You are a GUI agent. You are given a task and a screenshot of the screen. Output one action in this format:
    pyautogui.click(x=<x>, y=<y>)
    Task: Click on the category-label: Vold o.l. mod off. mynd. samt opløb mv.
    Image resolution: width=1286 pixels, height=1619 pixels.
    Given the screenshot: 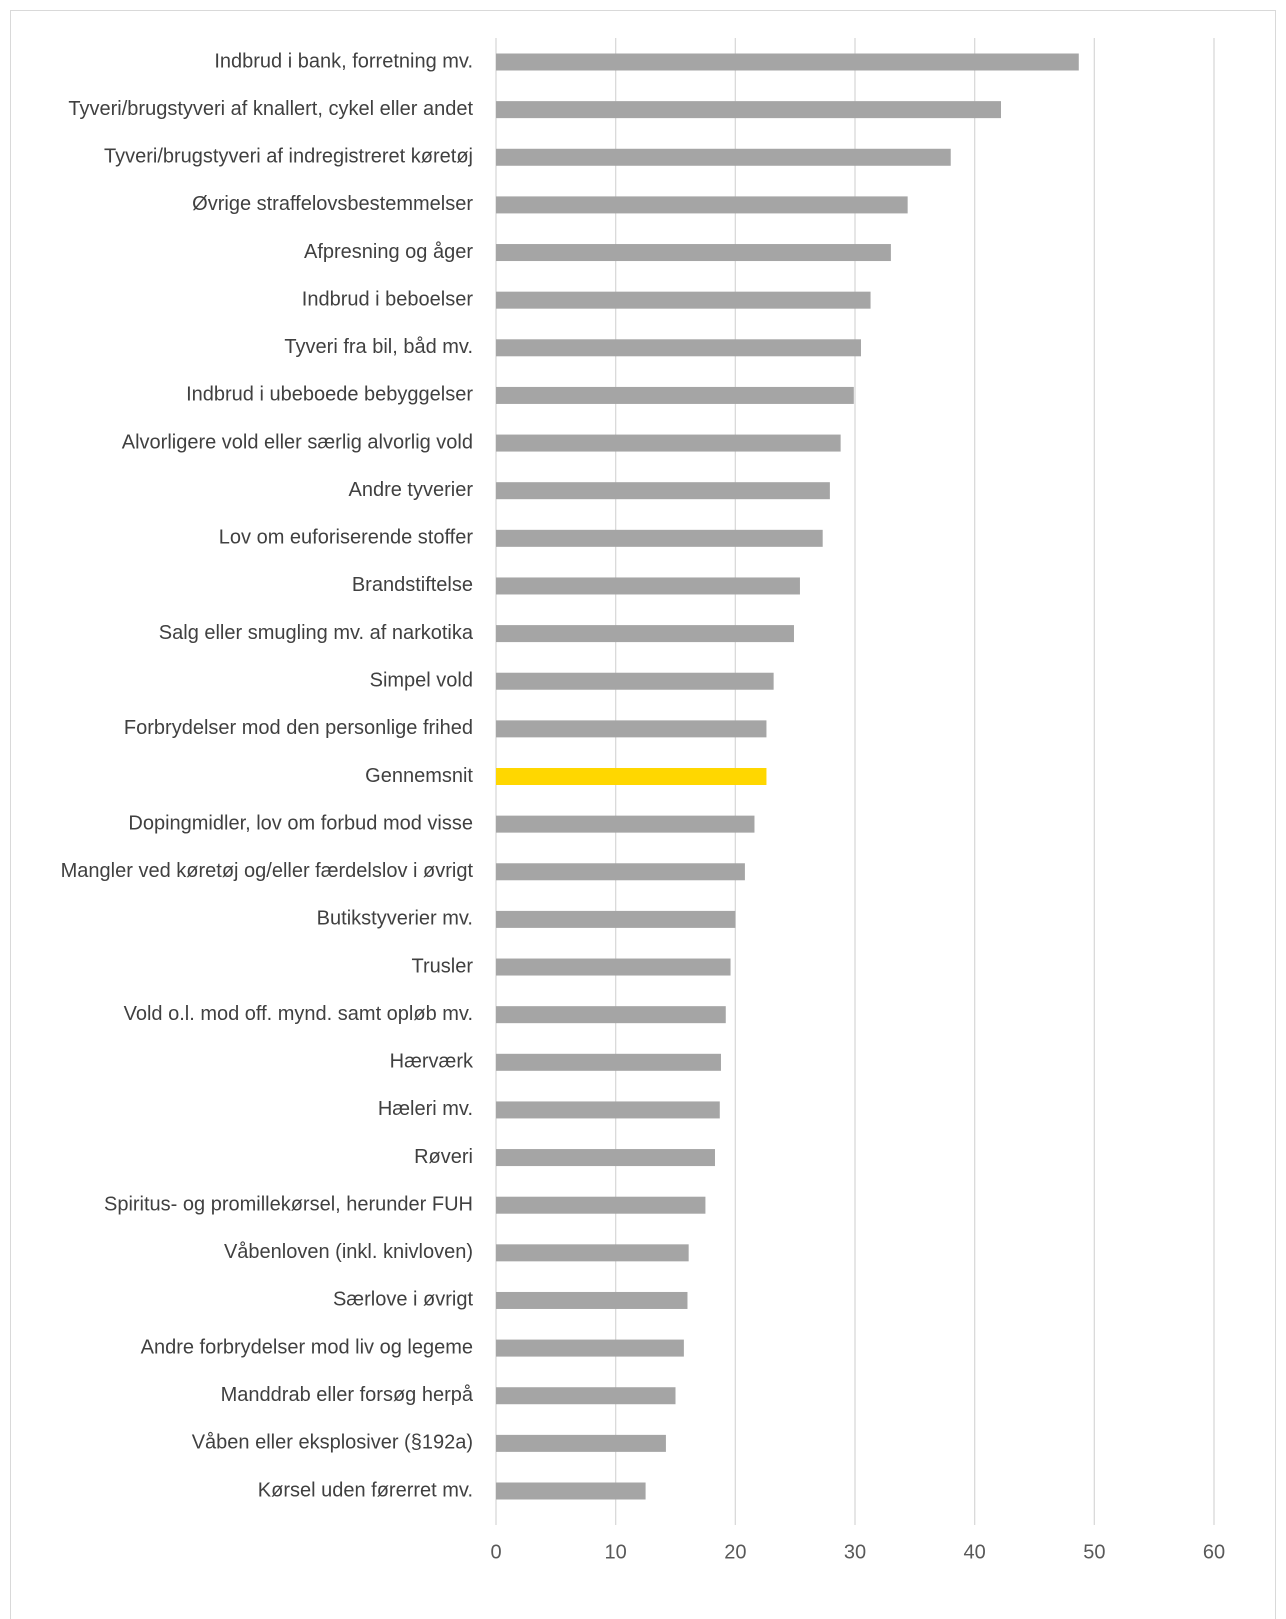 What is the action you would take?
    pyautogui.click(x=298, y=1014)
    